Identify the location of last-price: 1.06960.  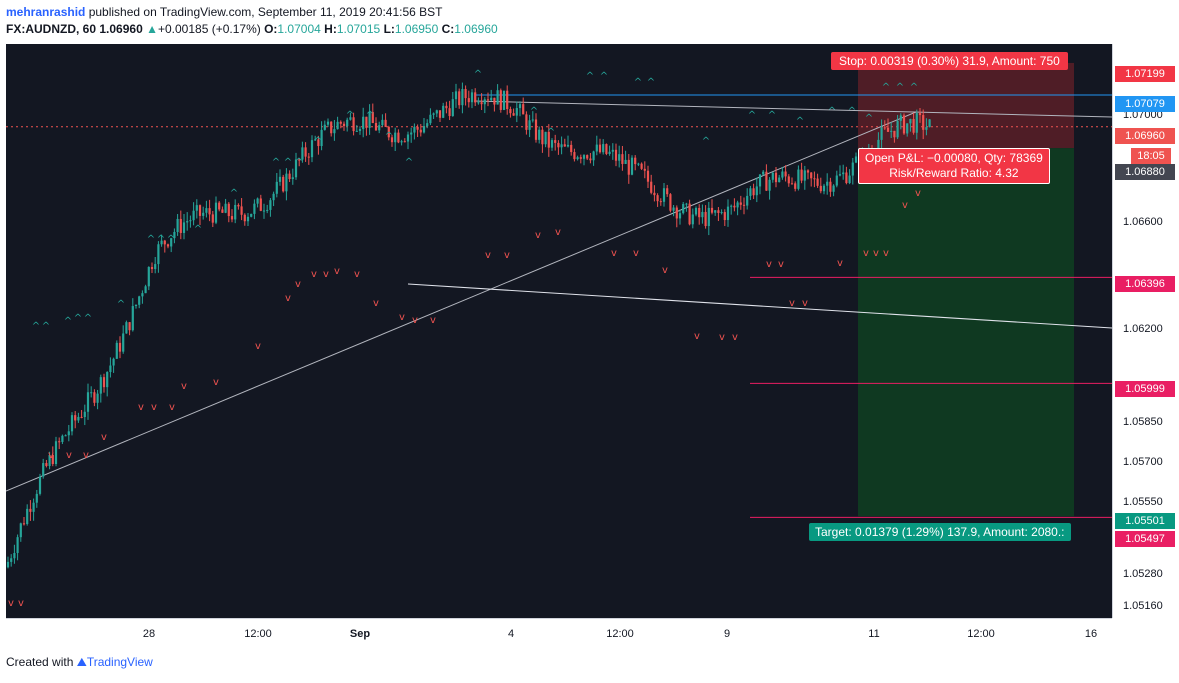
(121, 29).